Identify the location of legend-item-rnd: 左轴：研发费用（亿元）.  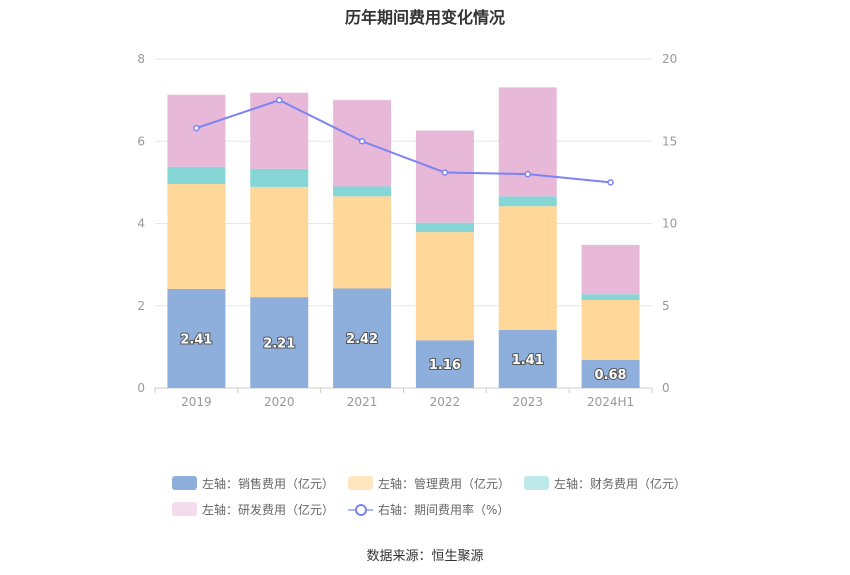
(253, 509).